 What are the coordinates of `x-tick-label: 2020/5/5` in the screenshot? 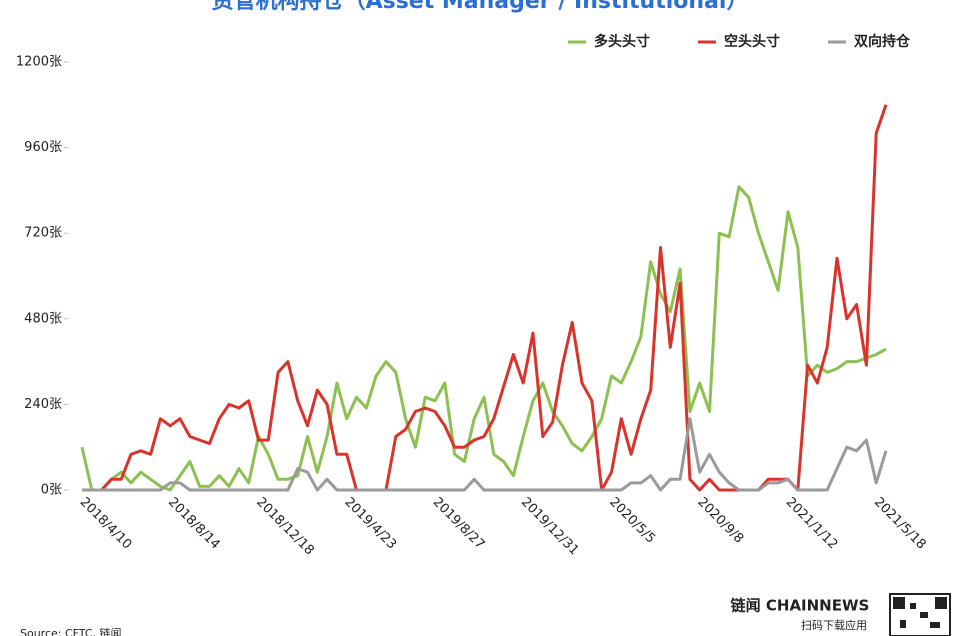 It's located at (632, 521).